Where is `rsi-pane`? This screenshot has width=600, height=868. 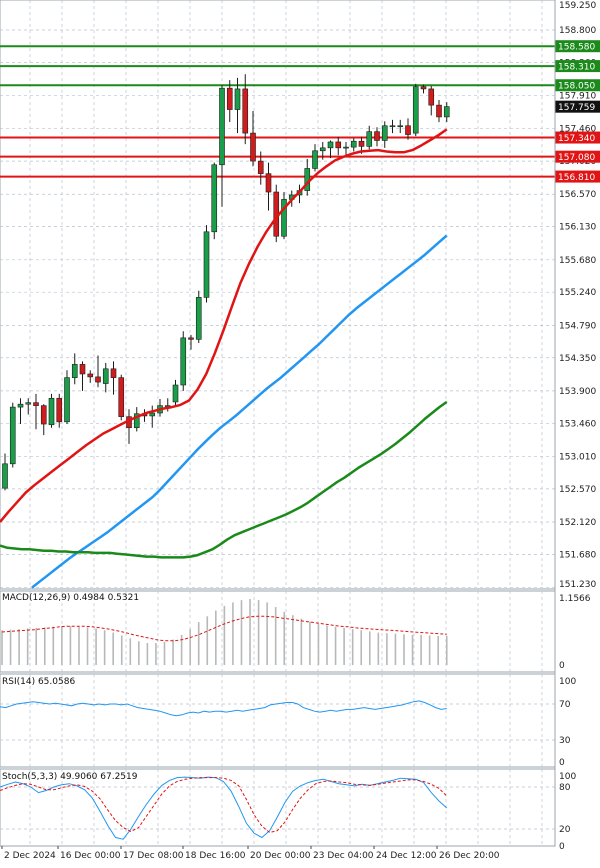
rsi-pane is located at coordinates (277, 720).